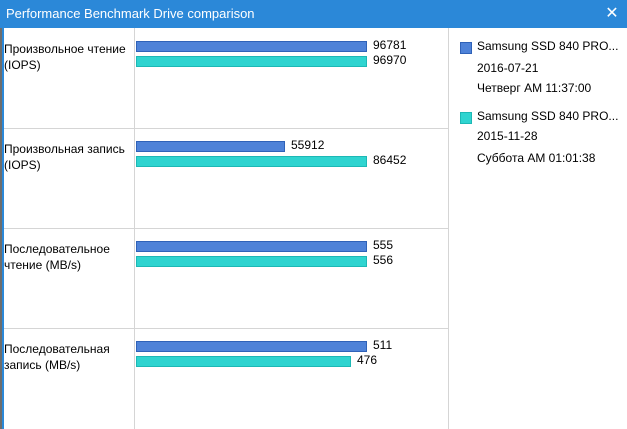  Describe the element at coordinates (383, 260) in the screenshot. I see `bar-value-label: 556` at that location.